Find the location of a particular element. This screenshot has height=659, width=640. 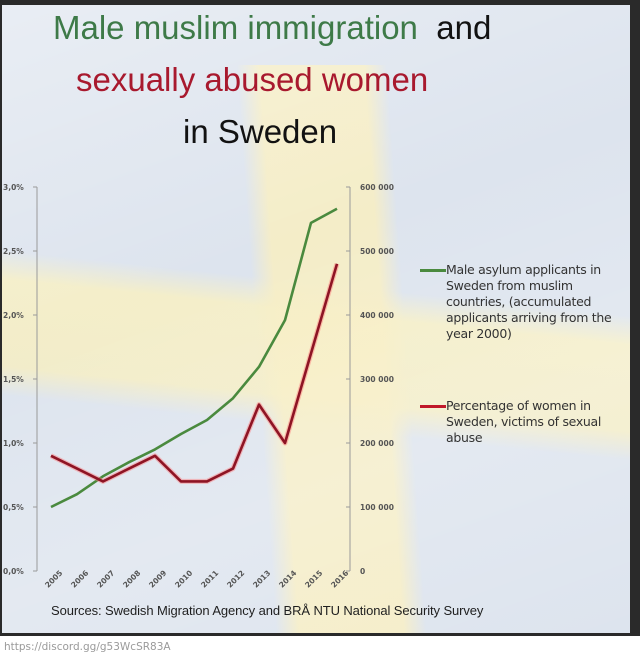

left-axis-tick-label: 2,5% is located at coordinates (13, 251).